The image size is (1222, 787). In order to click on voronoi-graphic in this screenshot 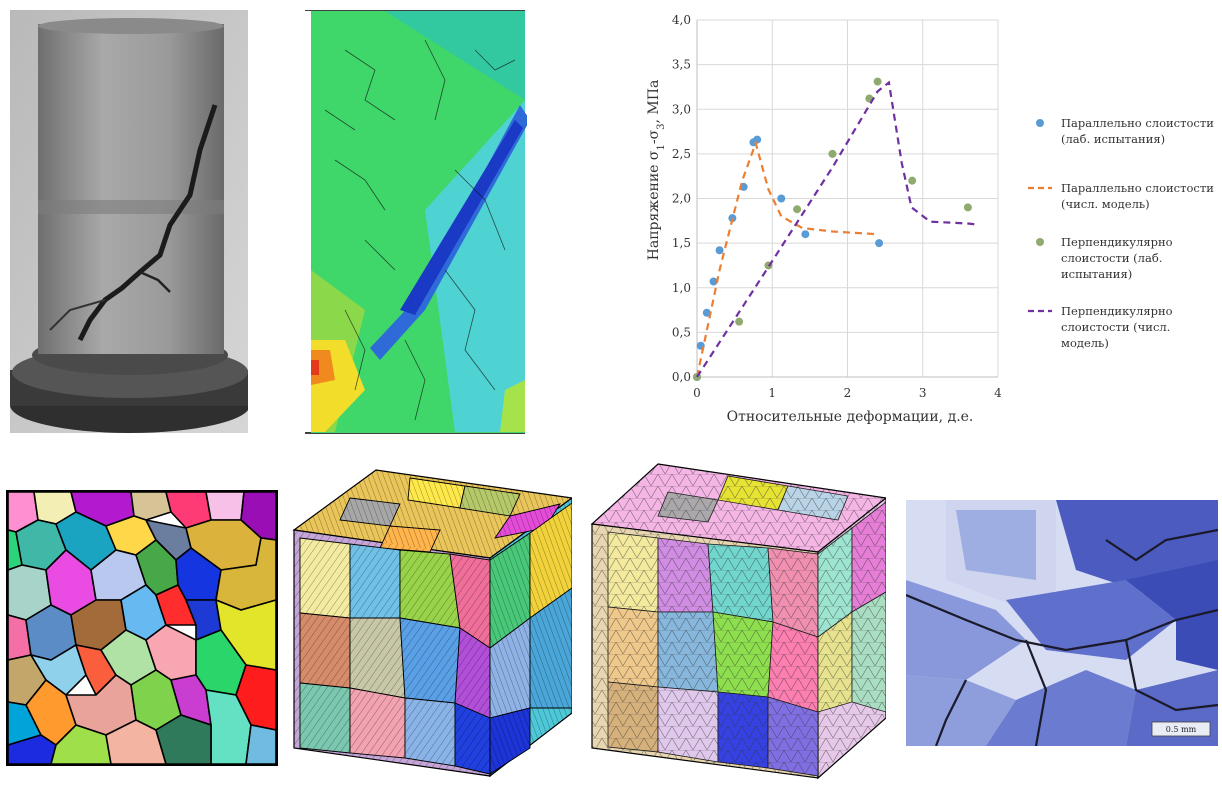, I will do `click(142, 628)`.